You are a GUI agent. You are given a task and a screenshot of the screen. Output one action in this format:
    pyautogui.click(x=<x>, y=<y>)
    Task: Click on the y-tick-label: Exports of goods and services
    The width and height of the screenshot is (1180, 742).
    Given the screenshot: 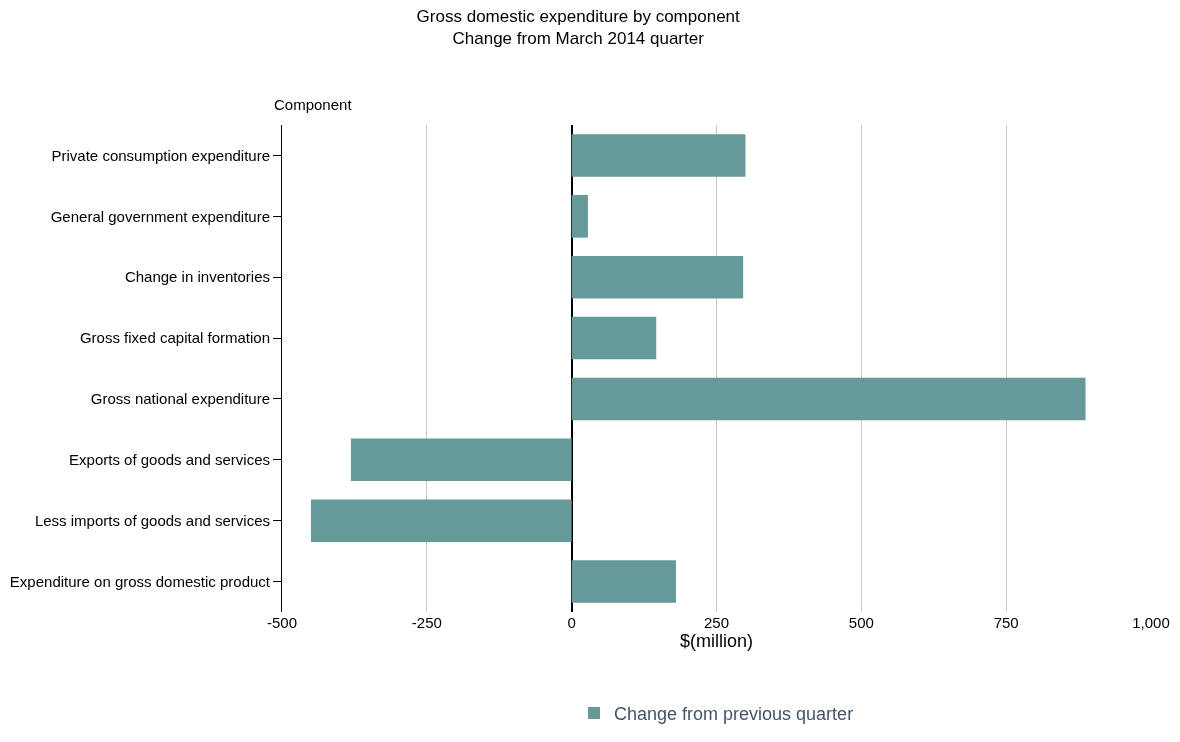 What is the action you would take?
    pyautogui.click(x=169, y=460)
    